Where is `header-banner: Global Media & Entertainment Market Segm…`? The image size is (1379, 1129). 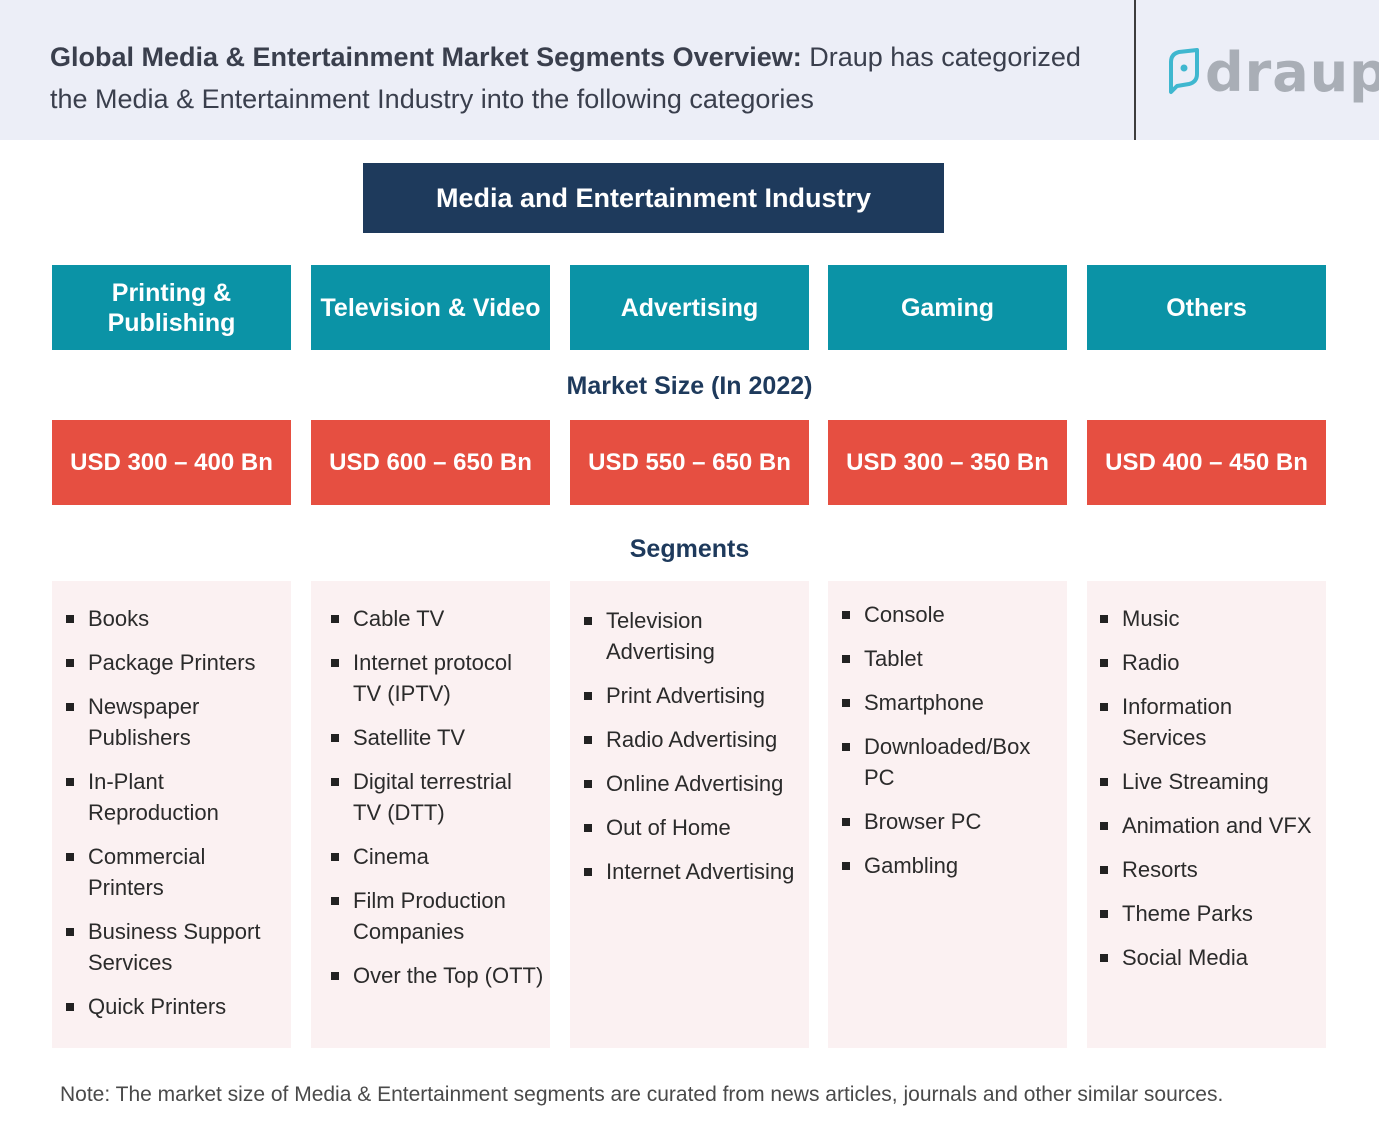
header-banner: Global Media & Entertainment Market Segm… is located at coordinates (689, 70).